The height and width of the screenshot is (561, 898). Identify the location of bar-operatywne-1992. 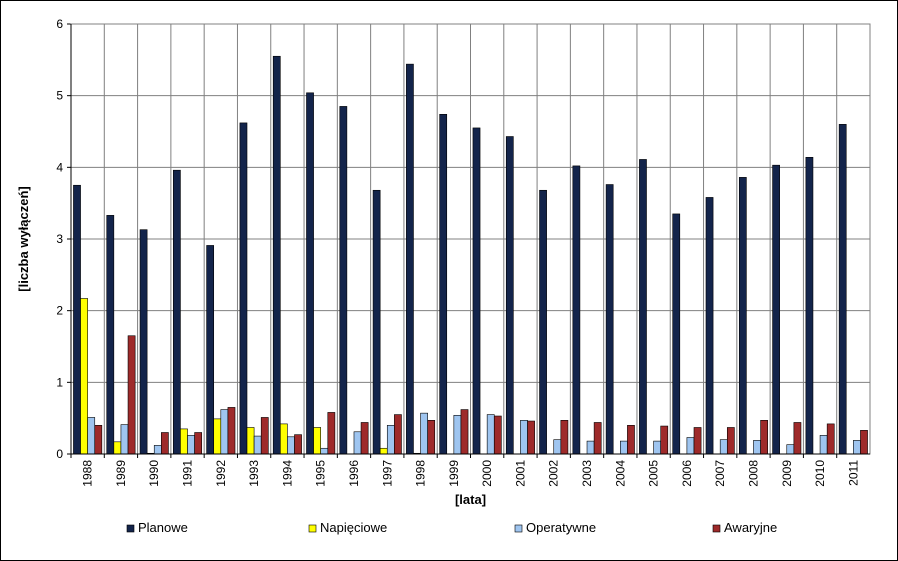
(224, 432).